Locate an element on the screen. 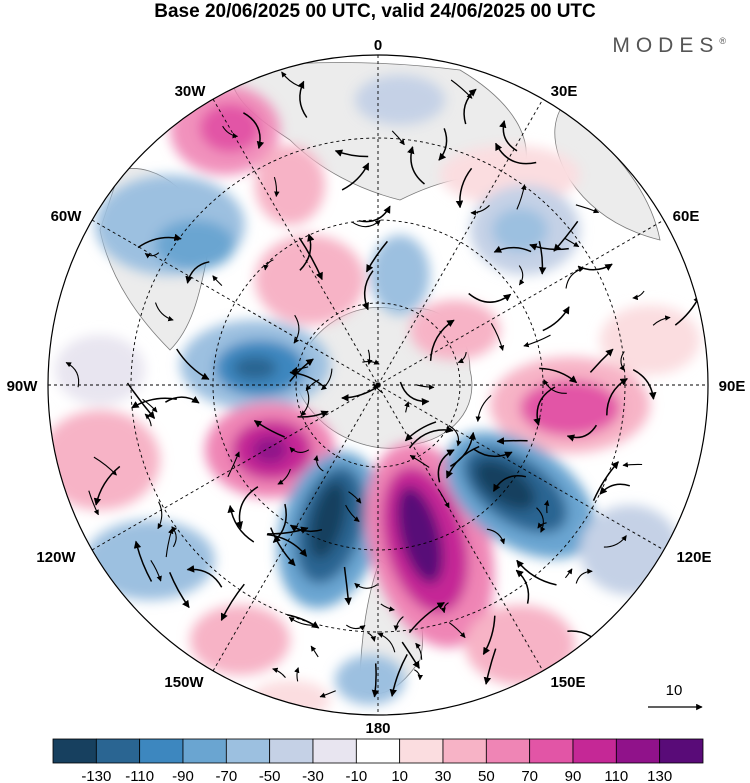  colorbar-tick-label: -130 is located at coordinates (96, 775).